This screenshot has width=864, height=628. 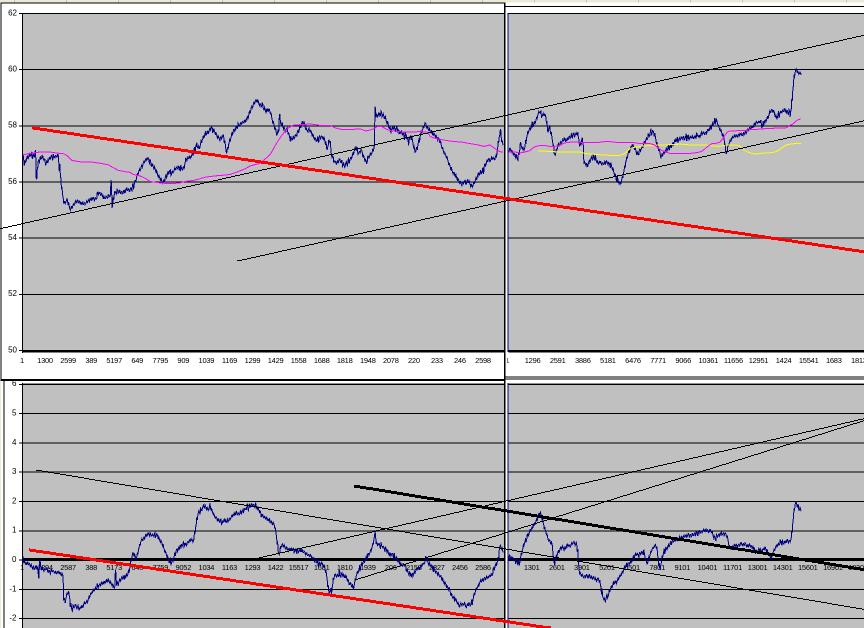 What do you see at coordinates (137, 360) in the screenshot?
I see `svg-text: 649` at bounding box center [137, 360].